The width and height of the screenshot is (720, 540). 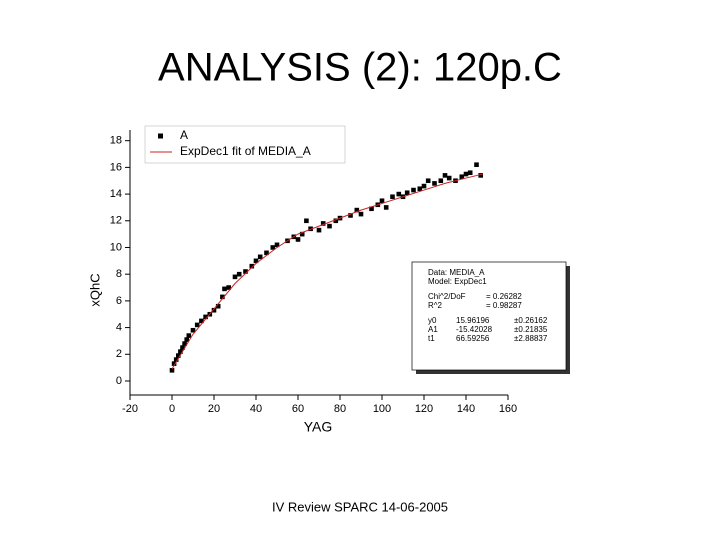 What do you see at coordinates (531, 320) in the screenshot?
I see `info-param-error: ±0.26162` at bounding box center [531, 320].